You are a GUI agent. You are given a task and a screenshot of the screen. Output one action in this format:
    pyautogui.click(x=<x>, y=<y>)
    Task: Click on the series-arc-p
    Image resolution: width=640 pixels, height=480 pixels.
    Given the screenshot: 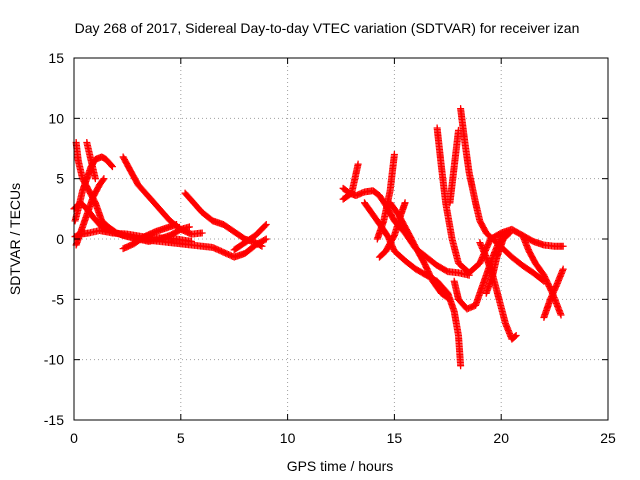 What is the action you would take?
    pyautogui.click(x=392, y=230)
    